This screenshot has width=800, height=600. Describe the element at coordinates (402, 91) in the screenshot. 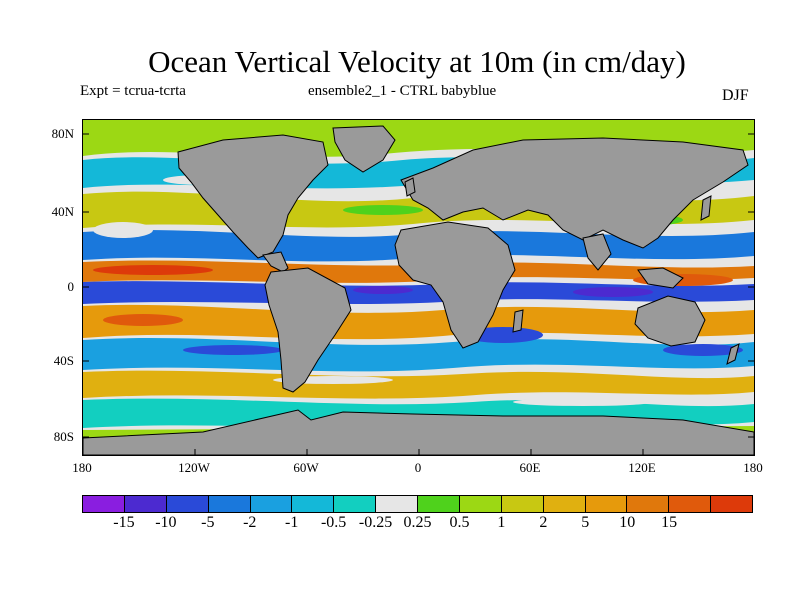

I see `ensemble-label: ensemble2_1 - CTRL babyblue` at that location.